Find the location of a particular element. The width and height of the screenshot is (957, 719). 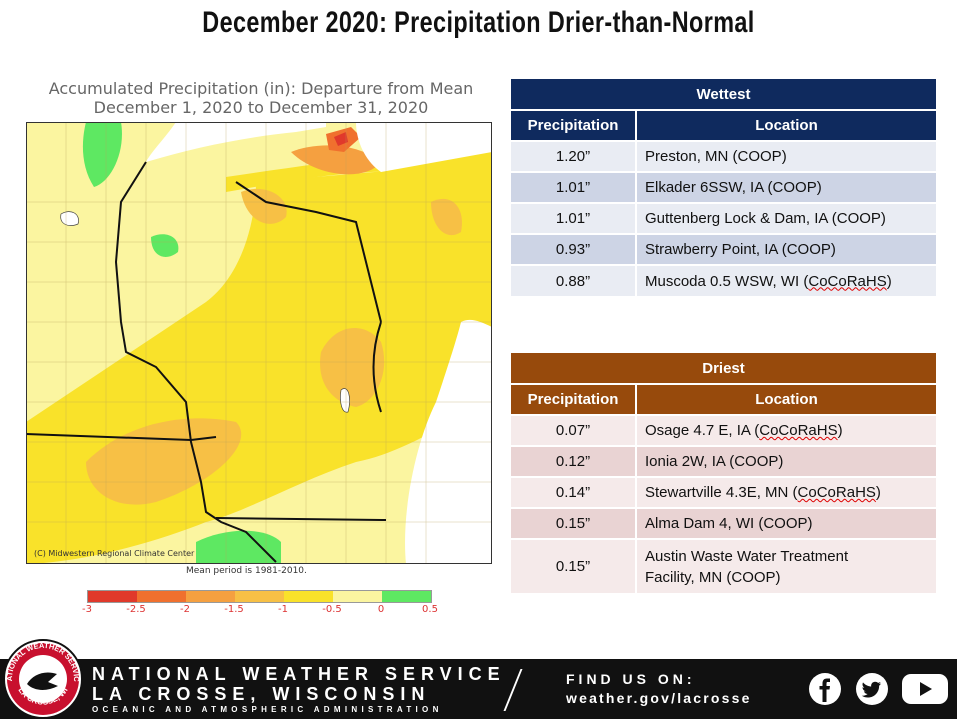

location-text: Stewartville 4.3E, MN ( is located at coordinates (721, 492).